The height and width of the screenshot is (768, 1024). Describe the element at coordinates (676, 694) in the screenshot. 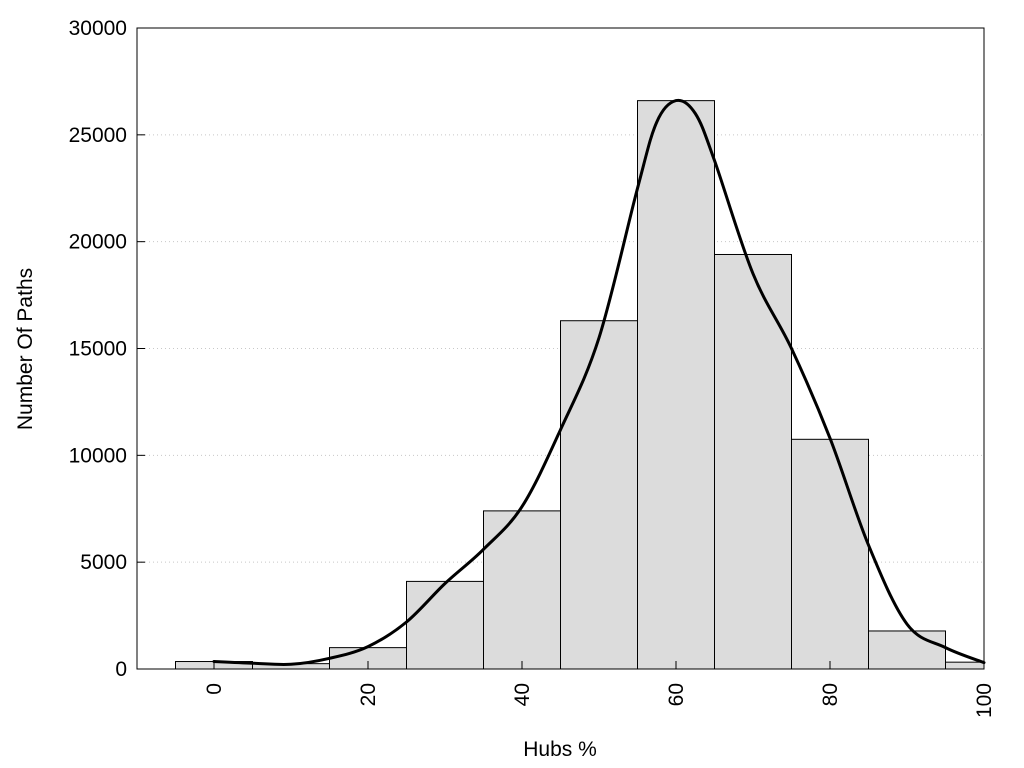

I see `x-tick-label: 60` at that location.